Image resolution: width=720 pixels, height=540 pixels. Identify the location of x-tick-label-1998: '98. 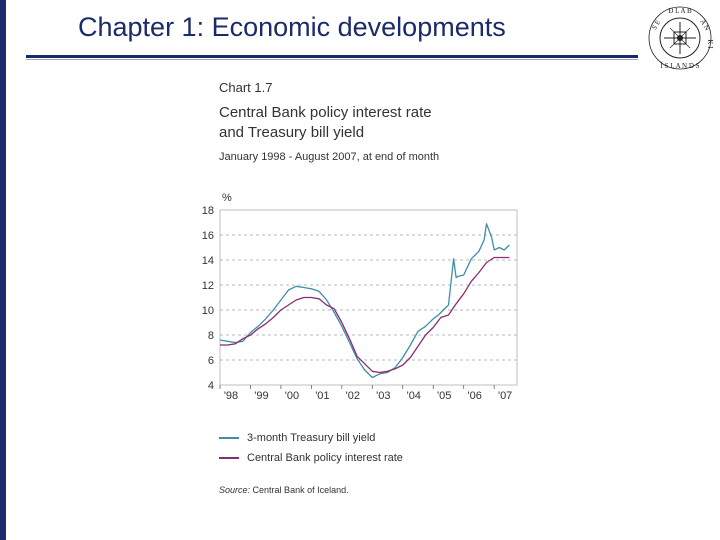
(231, 396).